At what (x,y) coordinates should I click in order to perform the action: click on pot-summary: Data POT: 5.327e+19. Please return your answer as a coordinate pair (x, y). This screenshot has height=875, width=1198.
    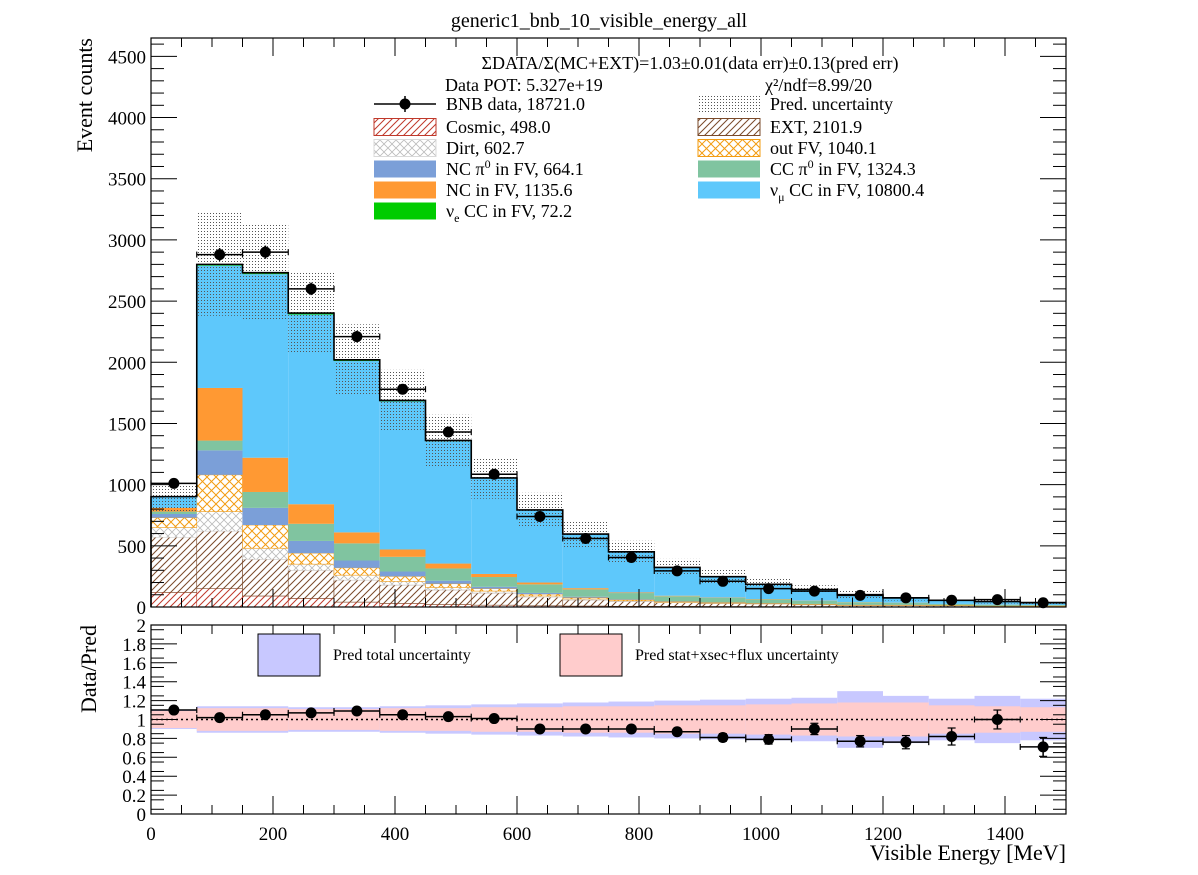
    Looking at the image, I should click on (524, 85).